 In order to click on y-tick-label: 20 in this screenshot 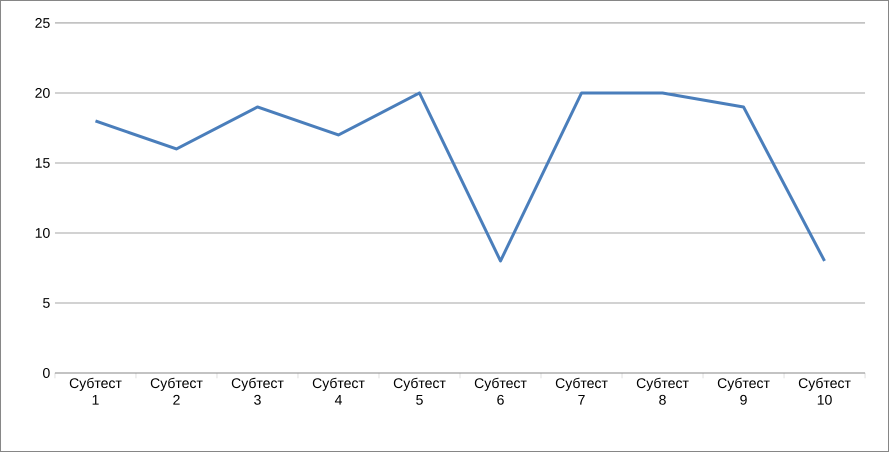, I will do `click(42, 93)`.